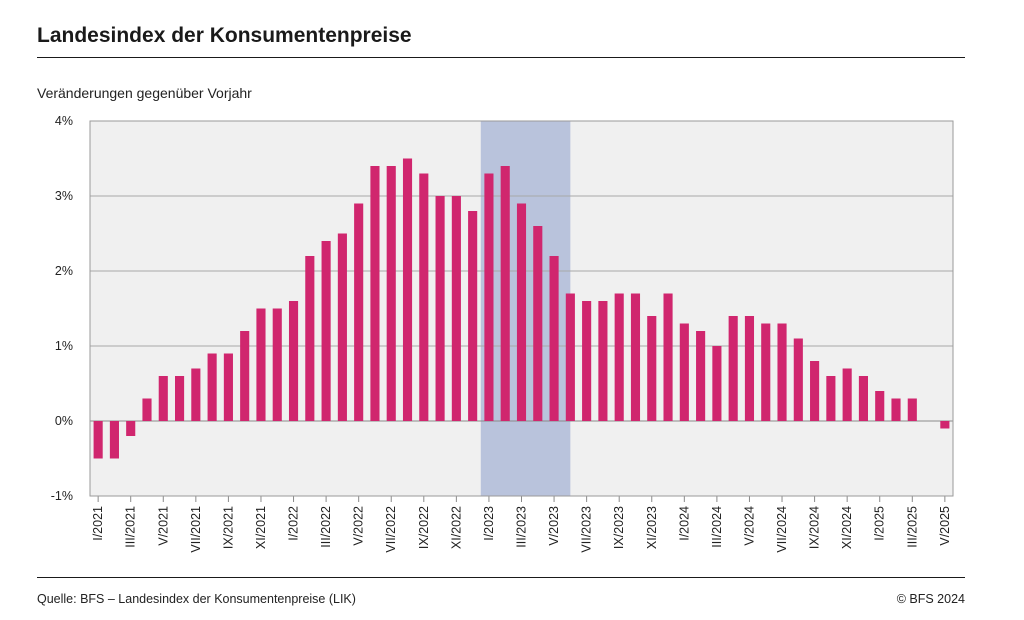  What do you see at coordinates (880, 523) in the screenshot?
I see `x-tick-label: I/2025` at bounding box center [880, 523].